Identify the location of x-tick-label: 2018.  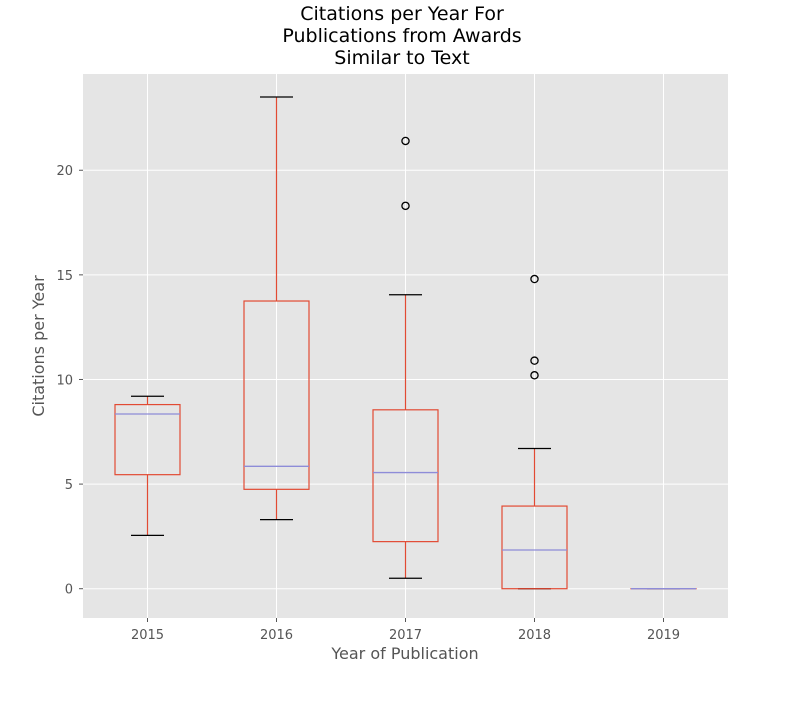
(534, 635).